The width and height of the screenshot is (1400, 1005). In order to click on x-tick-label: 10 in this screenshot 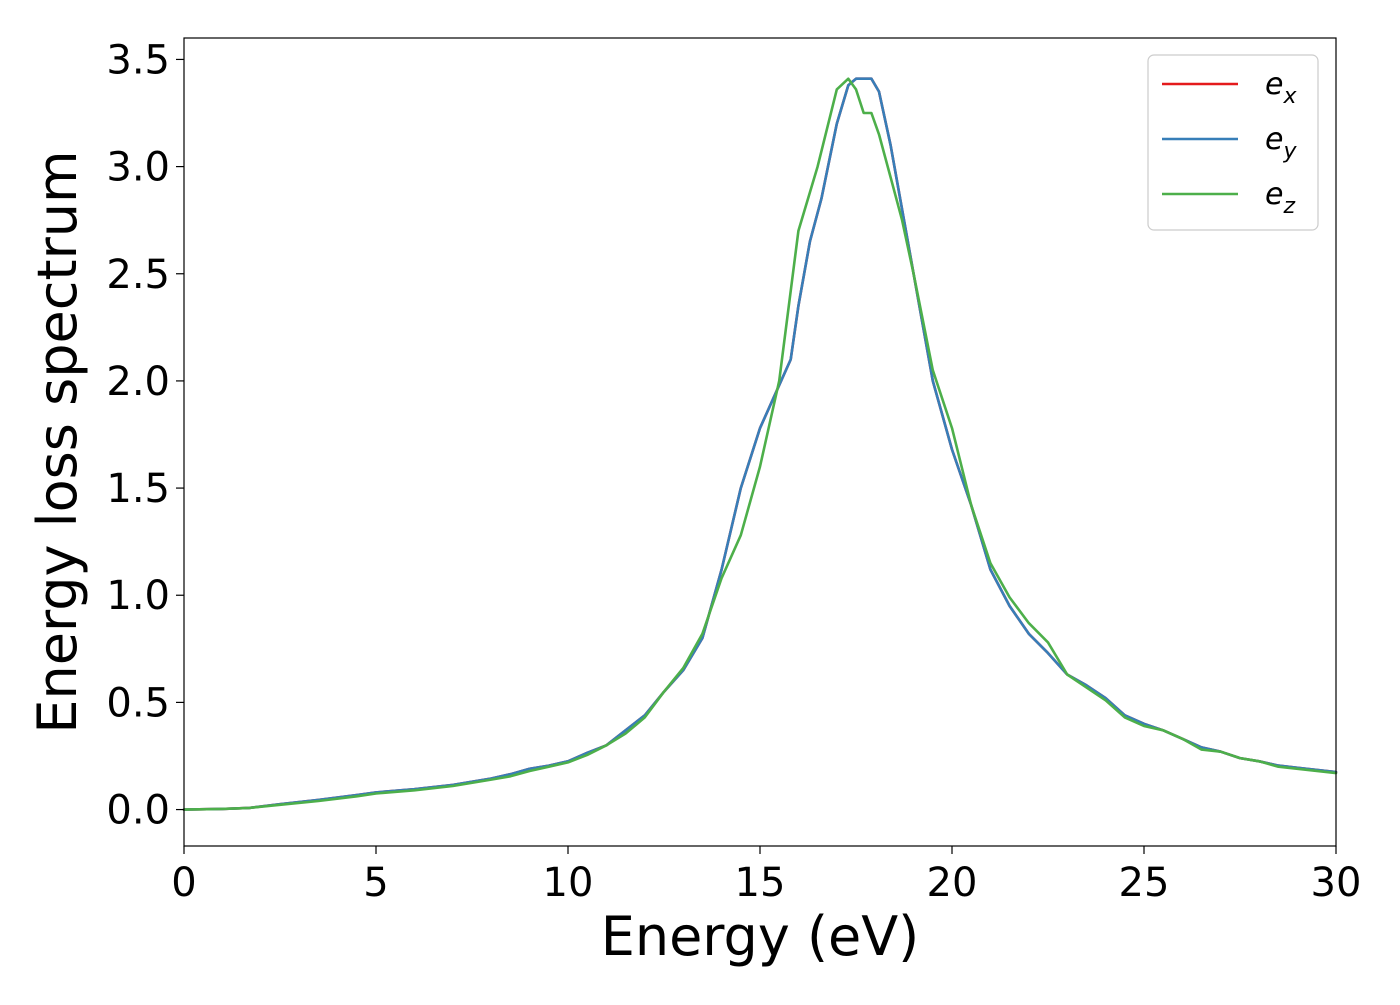, I will do `click(568, 883)`.